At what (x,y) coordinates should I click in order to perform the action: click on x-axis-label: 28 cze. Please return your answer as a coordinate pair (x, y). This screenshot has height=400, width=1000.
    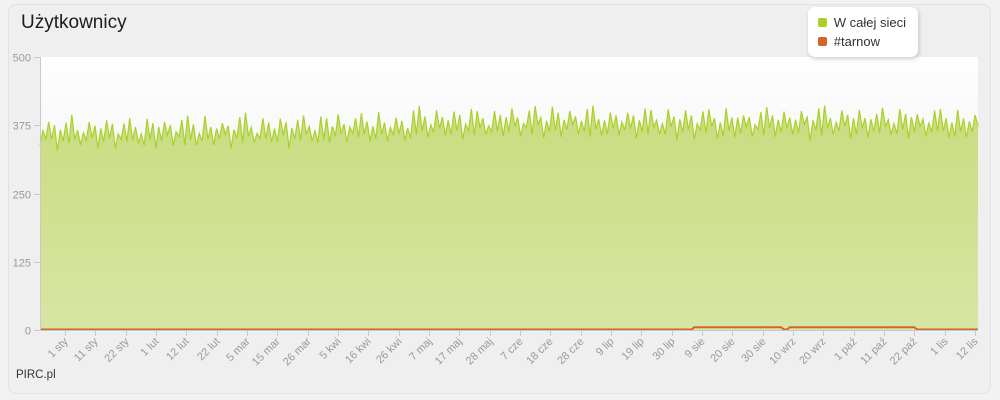
    Looking at the image, I should click on (570, 351).